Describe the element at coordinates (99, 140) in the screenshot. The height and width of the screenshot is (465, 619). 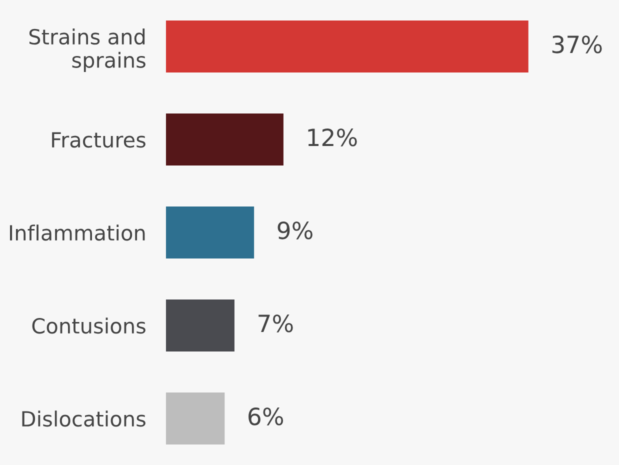
I see `y-tick-label: Fractures` at that location.